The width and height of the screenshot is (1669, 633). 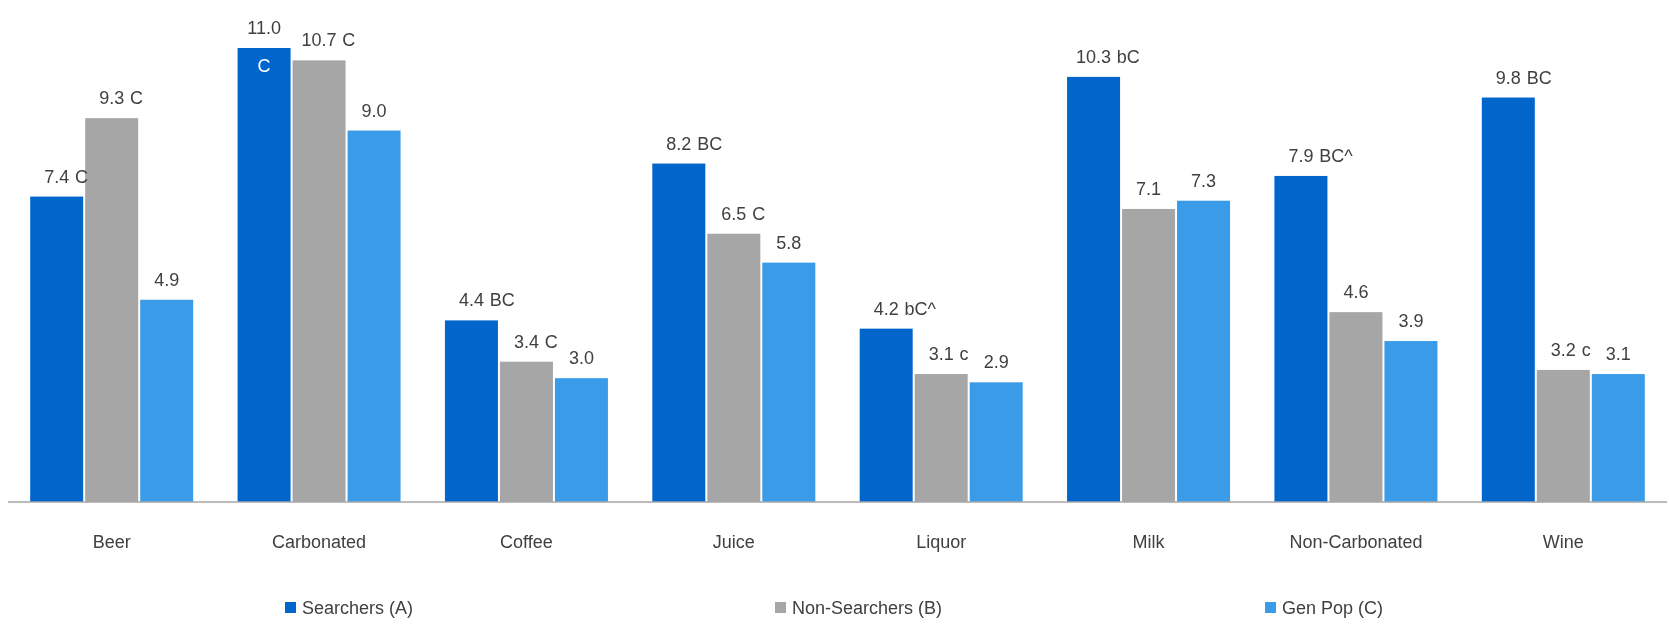 I want to click on legend-label: Searchers (A), so click(x=358, y=608).